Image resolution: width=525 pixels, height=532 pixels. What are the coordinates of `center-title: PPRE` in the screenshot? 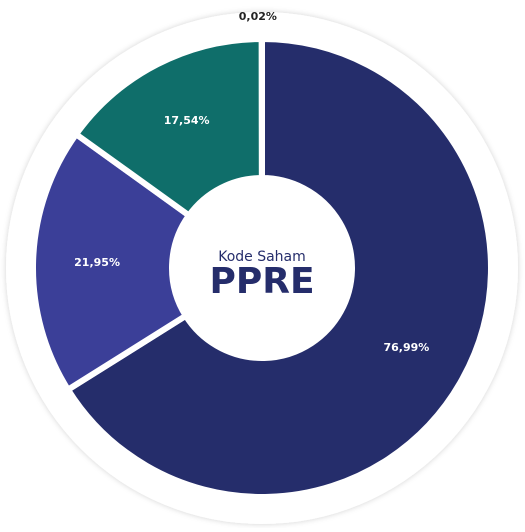 It's located at (261, 281).